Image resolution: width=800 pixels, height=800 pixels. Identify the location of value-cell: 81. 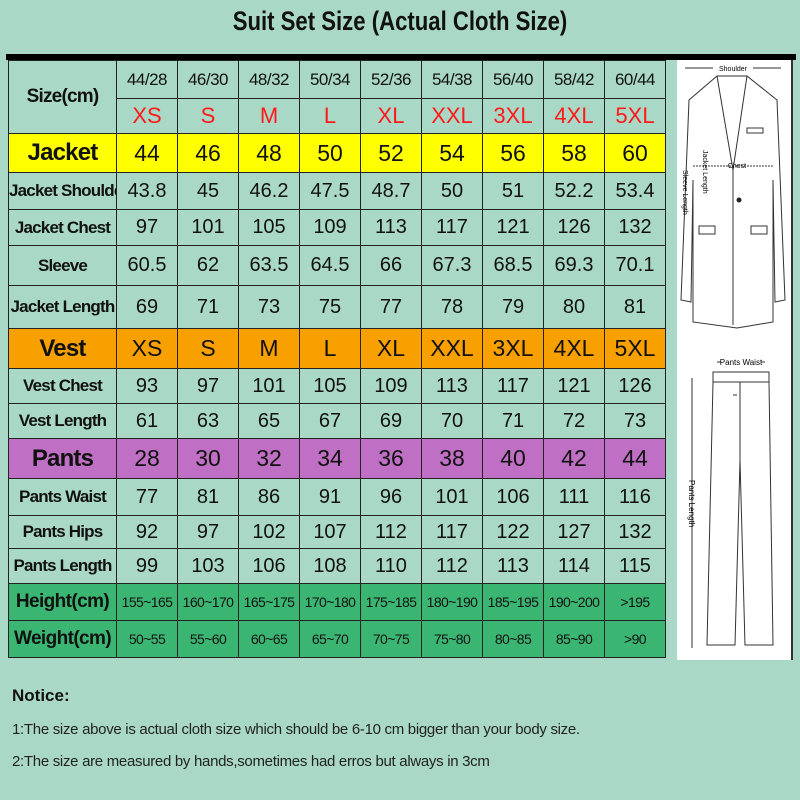
(208, 497).